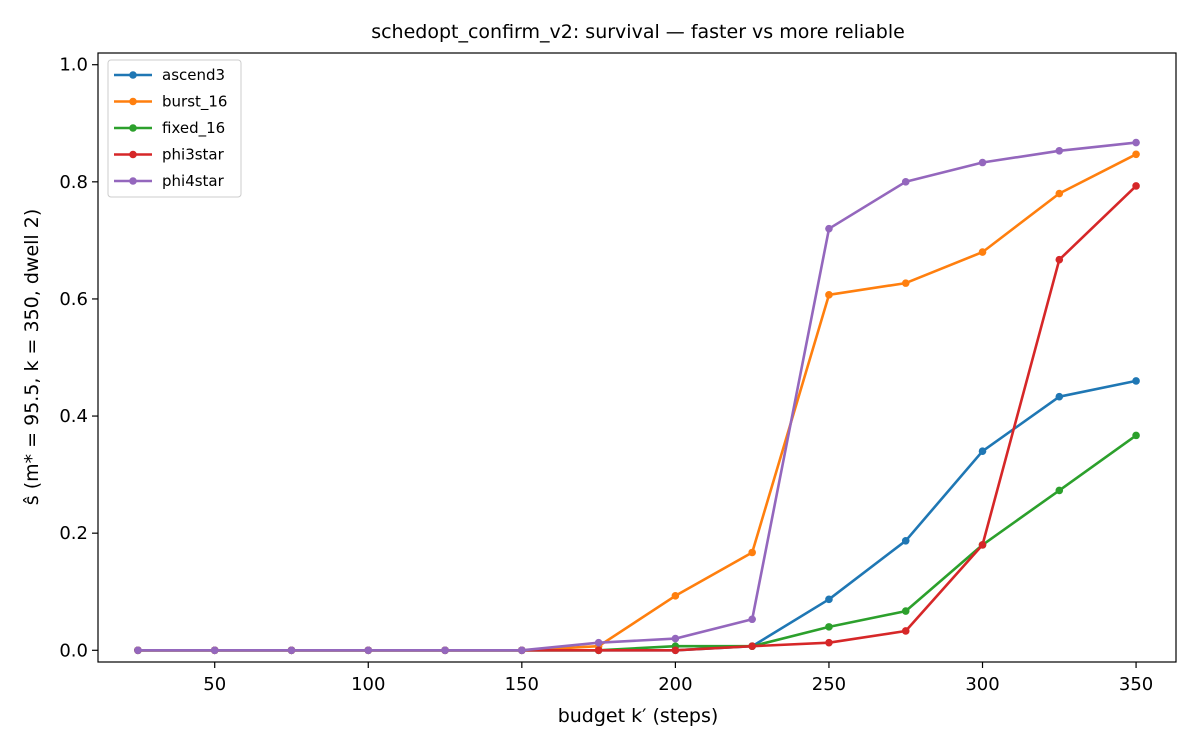 Image resolution: width=1200 pixels, height=750 pixels. What do you see at coordinates (73, 299) in the screenshot?
I see `y-tick-label: 0.6` at bounding box center [73, 299].